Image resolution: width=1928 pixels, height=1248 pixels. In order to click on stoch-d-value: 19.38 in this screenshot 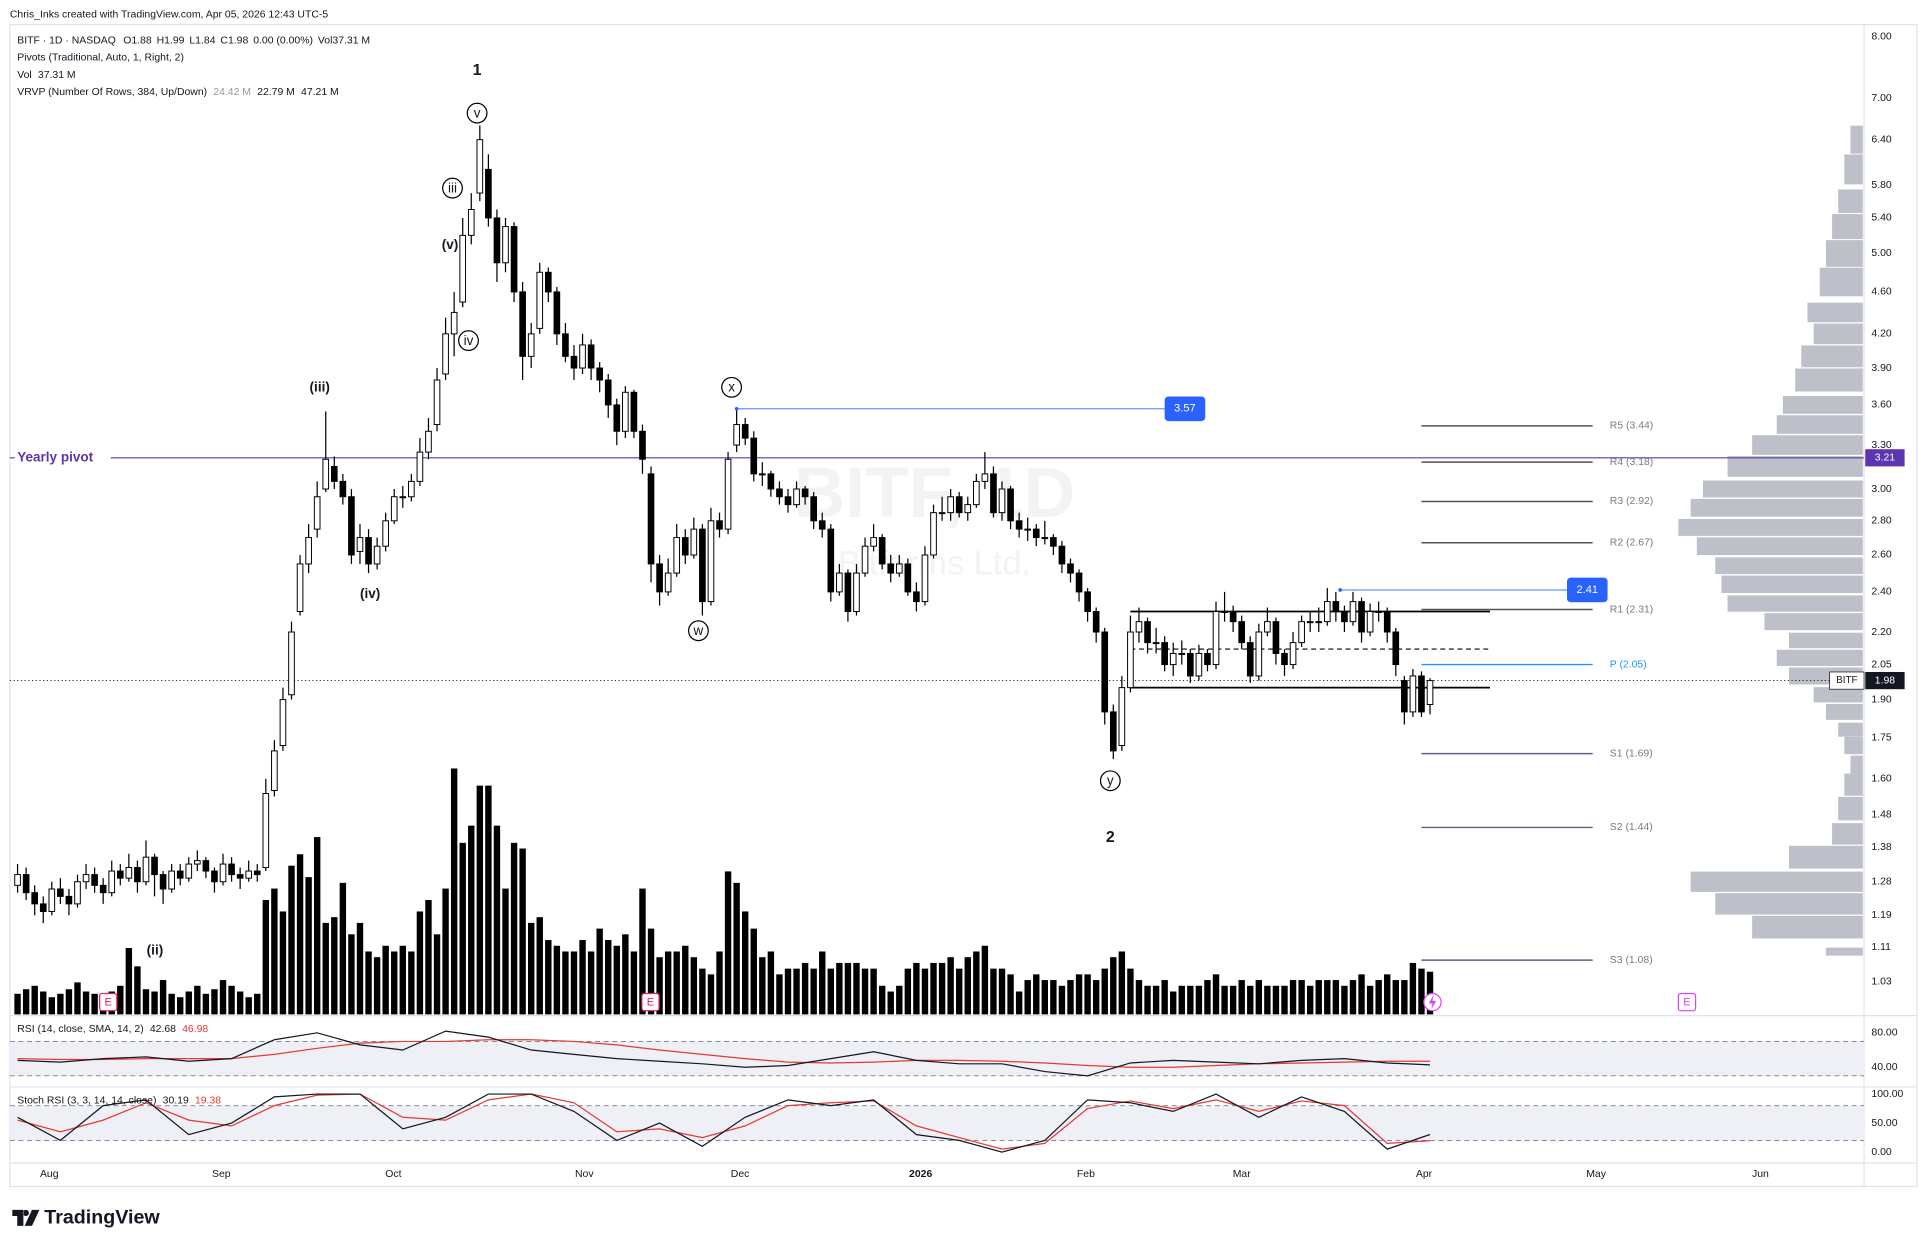, I will do `click(208, 1100)`.